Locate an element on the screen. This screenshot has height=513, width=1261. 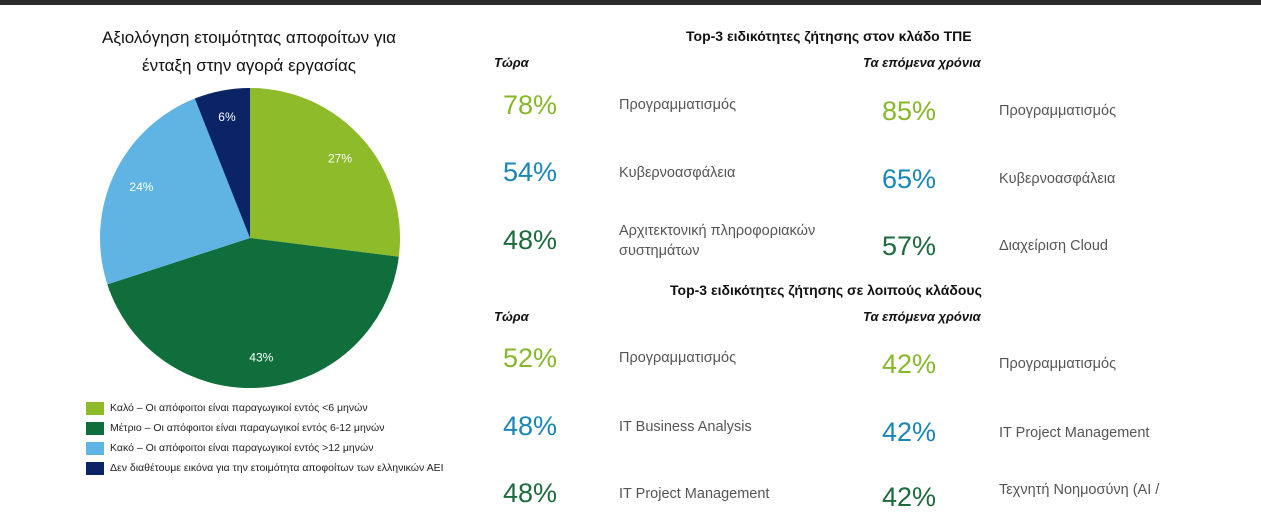
ict-future-pct-2: 65% is located at coordinates (909, 179).